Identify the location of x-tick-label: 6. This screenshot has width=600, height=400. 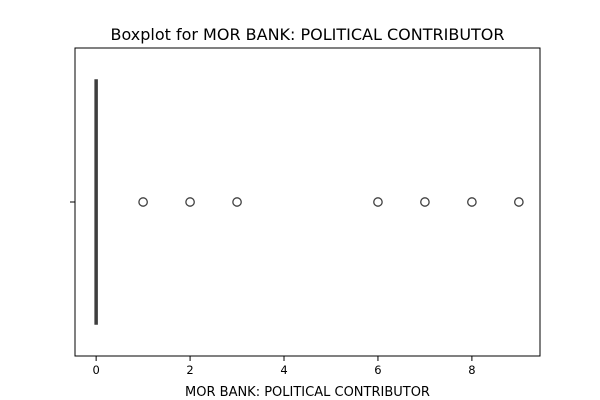
(377, 370).